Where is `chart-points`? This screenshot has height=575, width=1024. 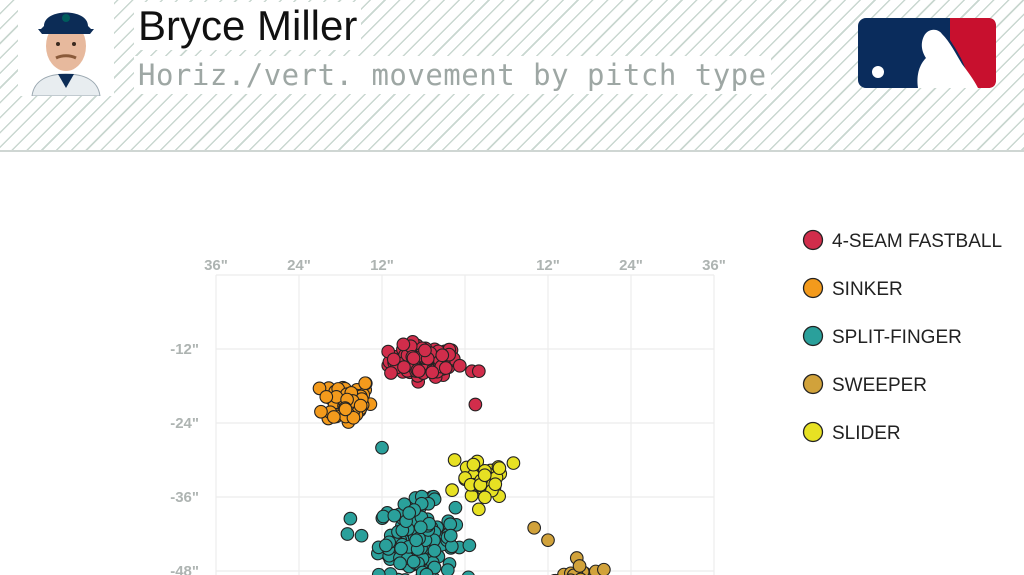 chart-points is located at coordinates (461, 454).